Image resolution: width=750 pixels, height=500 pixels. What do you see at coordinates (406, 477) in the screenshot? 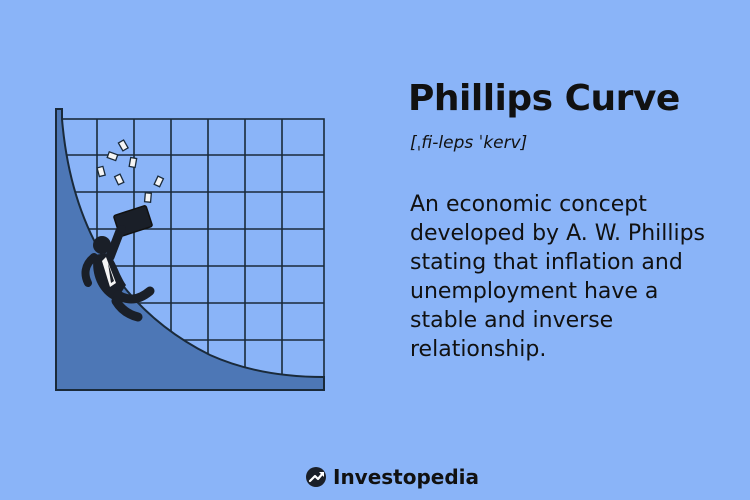
I see `brand-name: Investopedia` at bounding box center [406, 477].